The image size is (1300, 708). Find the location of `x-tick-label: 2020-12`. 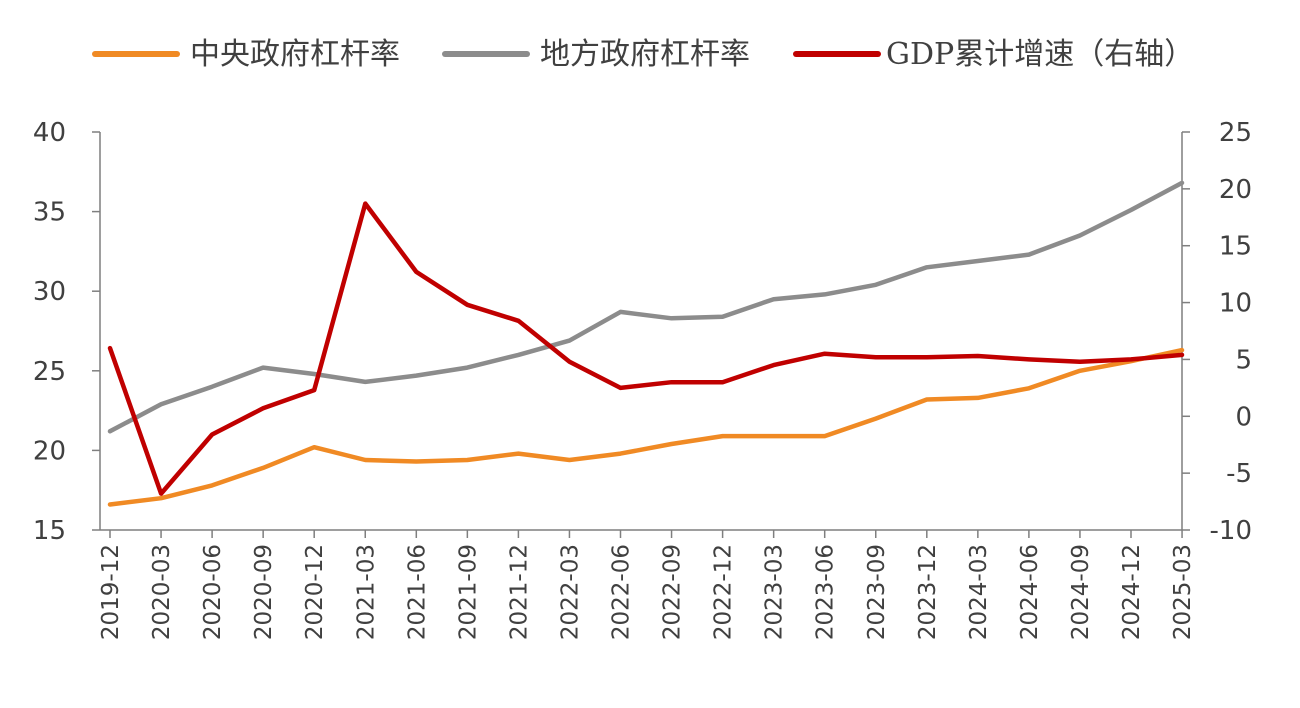

x-tick-label: 2020-12 is located at coordinates (315, 592).